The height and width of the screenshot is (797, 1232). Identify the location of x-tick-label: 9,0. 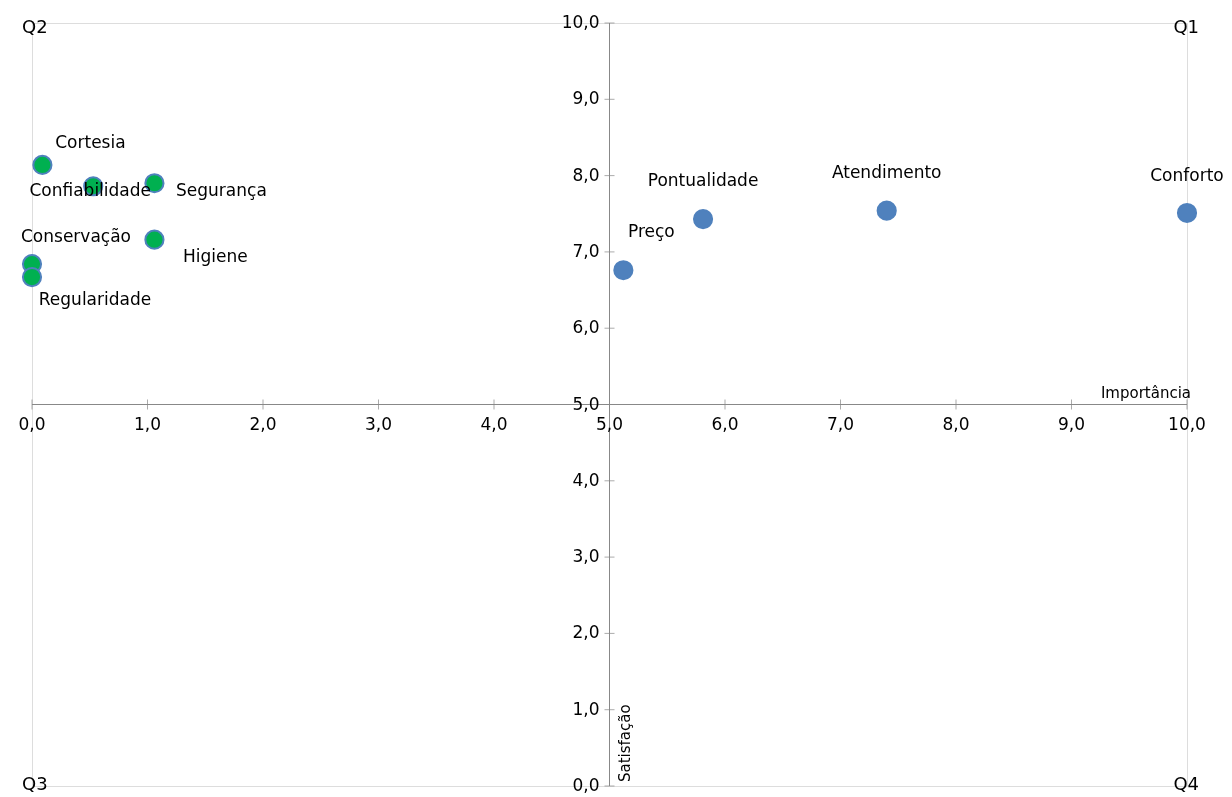
(1071, 423).